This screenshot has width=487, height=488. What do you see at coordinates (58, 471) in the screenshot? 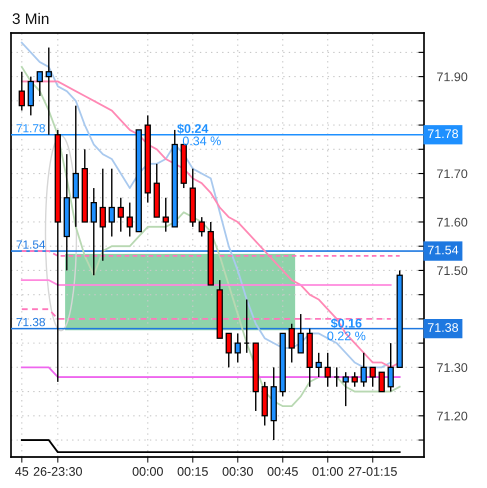
I see `x-tick-label: 26-23:30` at bounding box center [58, 471].